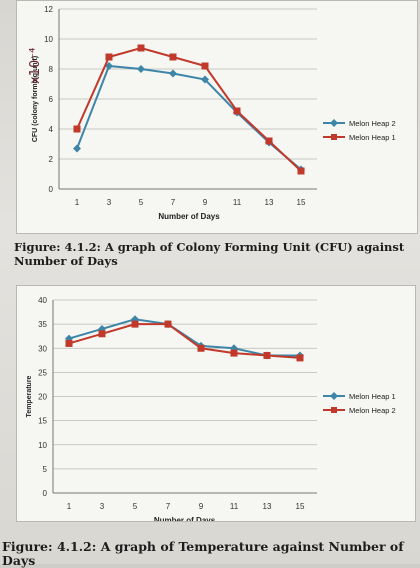  What do you see at coordinates (51, 159) in the screenshot?
I see `cfu-y-tick-label: 2` at bounding box center [51, 159].